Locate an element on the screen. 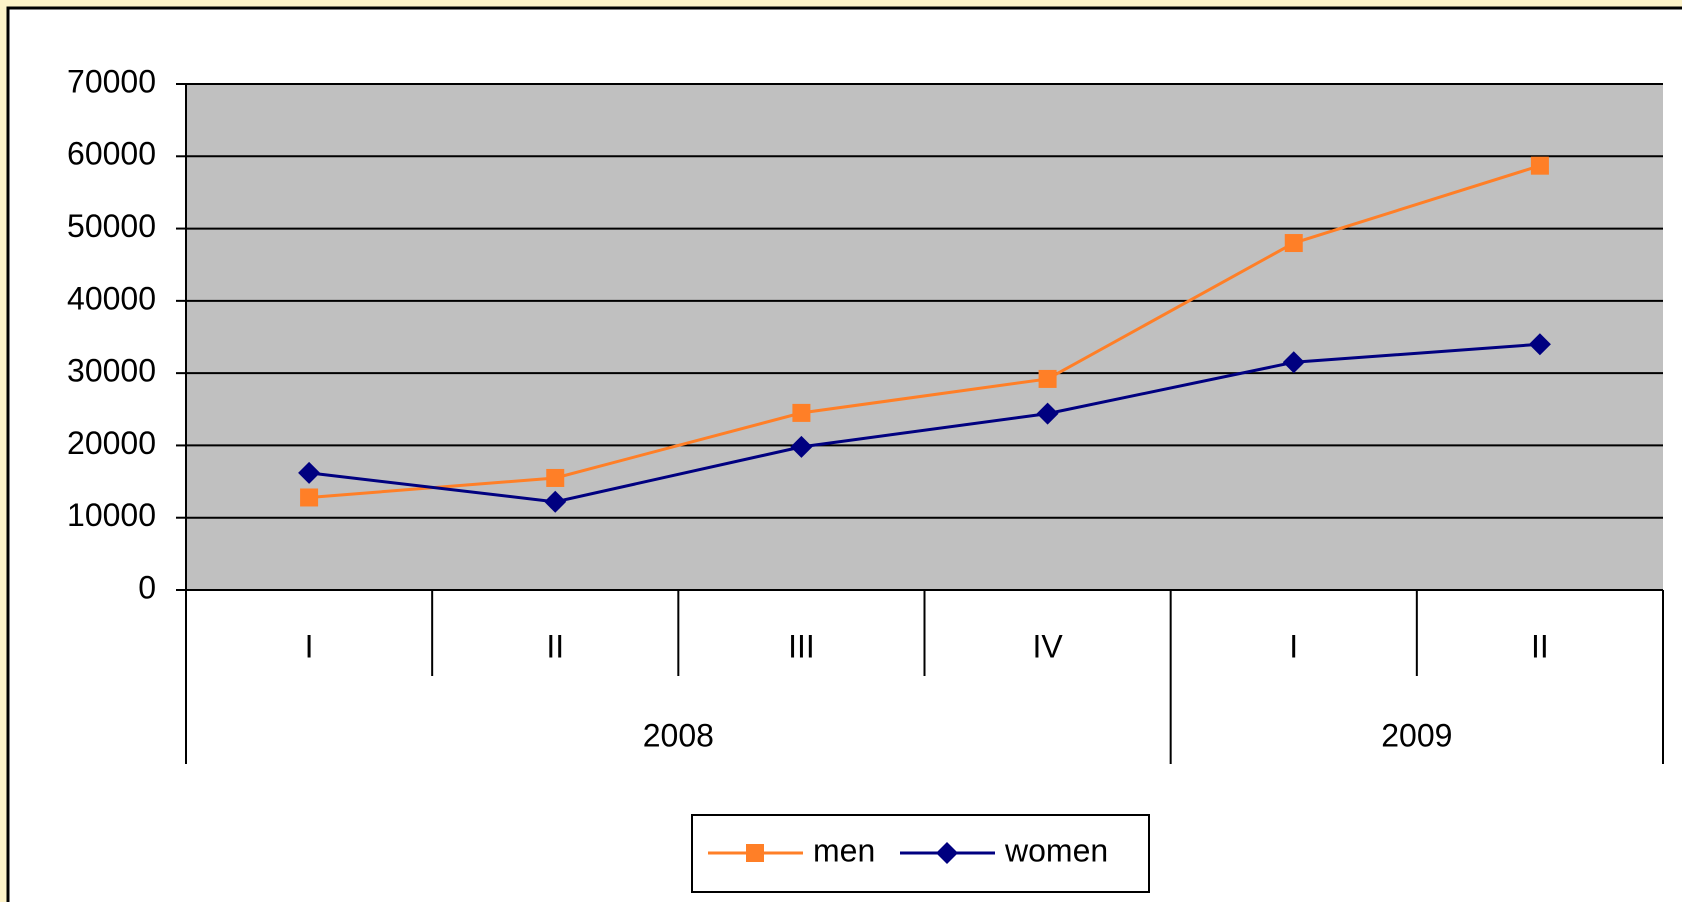  y-tick-label: 10000 is located at coordinates (111, 515).